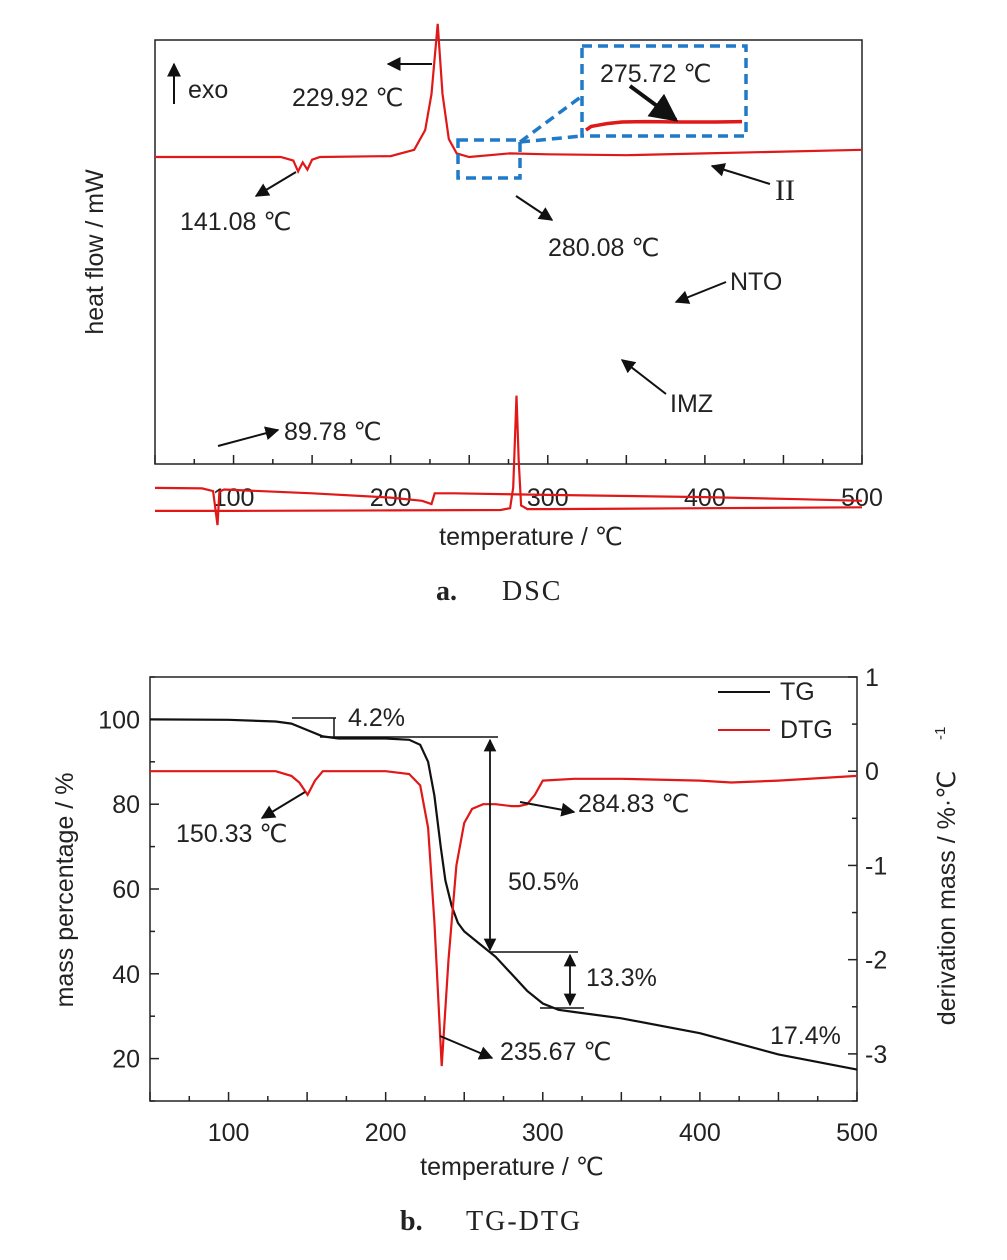 This screenshot has width=1007, height=1260. What do you see at coordinates (876, 866) in the screenshot?
I see `tg-y2-tick-label: -1` at bounding box center [876, 866].